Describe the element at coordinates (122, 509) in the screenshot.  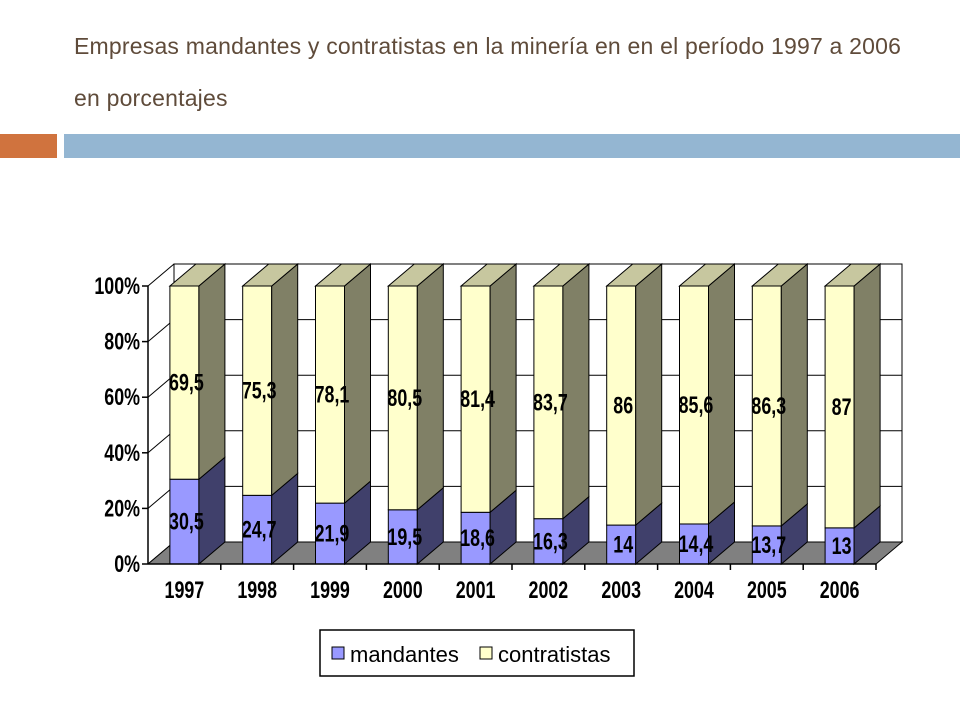
I see `y-tick-label: 20%` at that location.